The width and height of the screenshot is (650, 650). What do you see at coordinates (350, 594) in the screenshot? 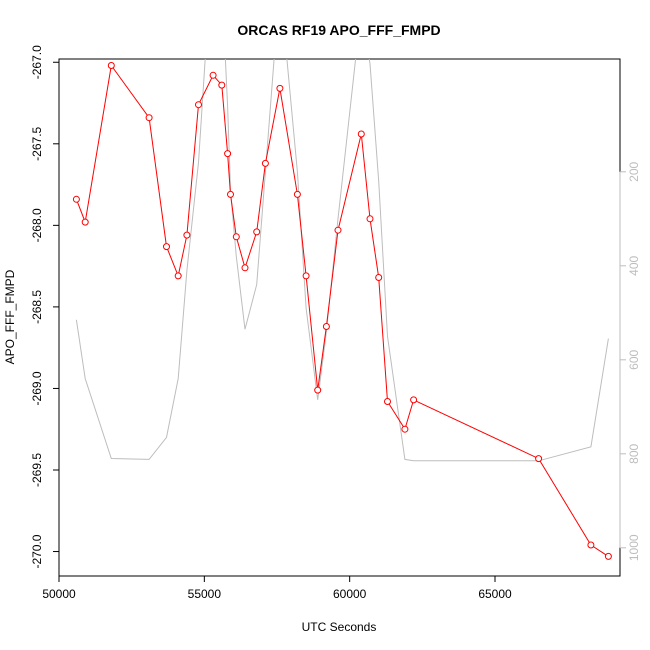
I see `x-tick-label: 60000` at bounding box center [350, 594].